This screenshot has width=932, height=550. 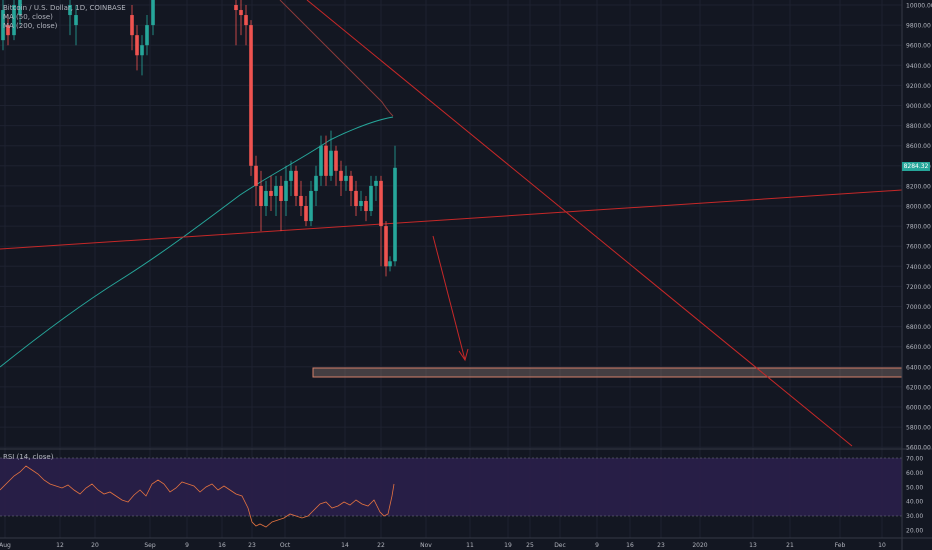 I want to click on support-zone-rectangle, so click(x=607, y=372).